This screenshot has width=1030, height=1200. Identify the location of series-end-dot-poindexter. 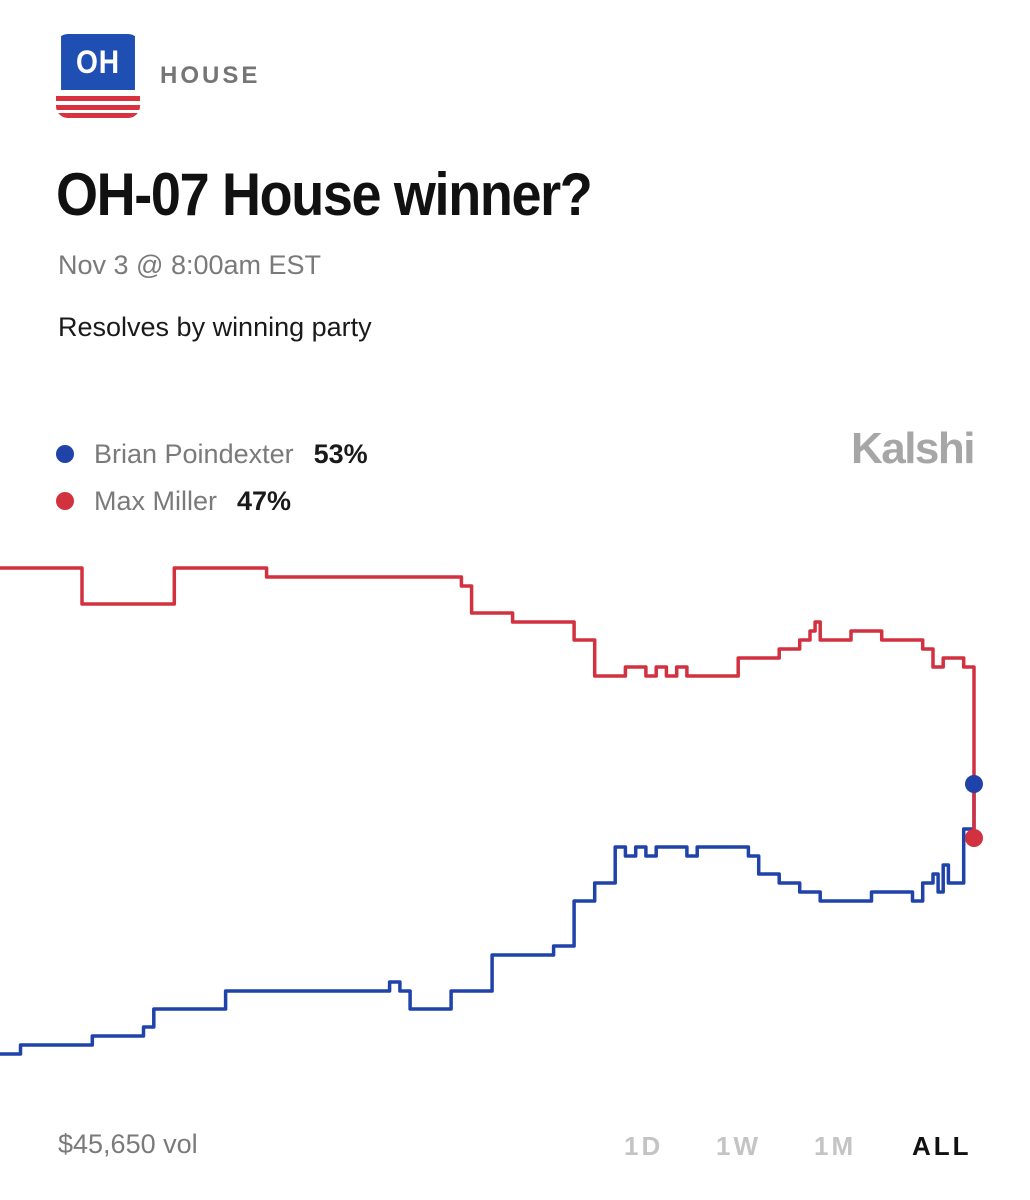
(974, 784).